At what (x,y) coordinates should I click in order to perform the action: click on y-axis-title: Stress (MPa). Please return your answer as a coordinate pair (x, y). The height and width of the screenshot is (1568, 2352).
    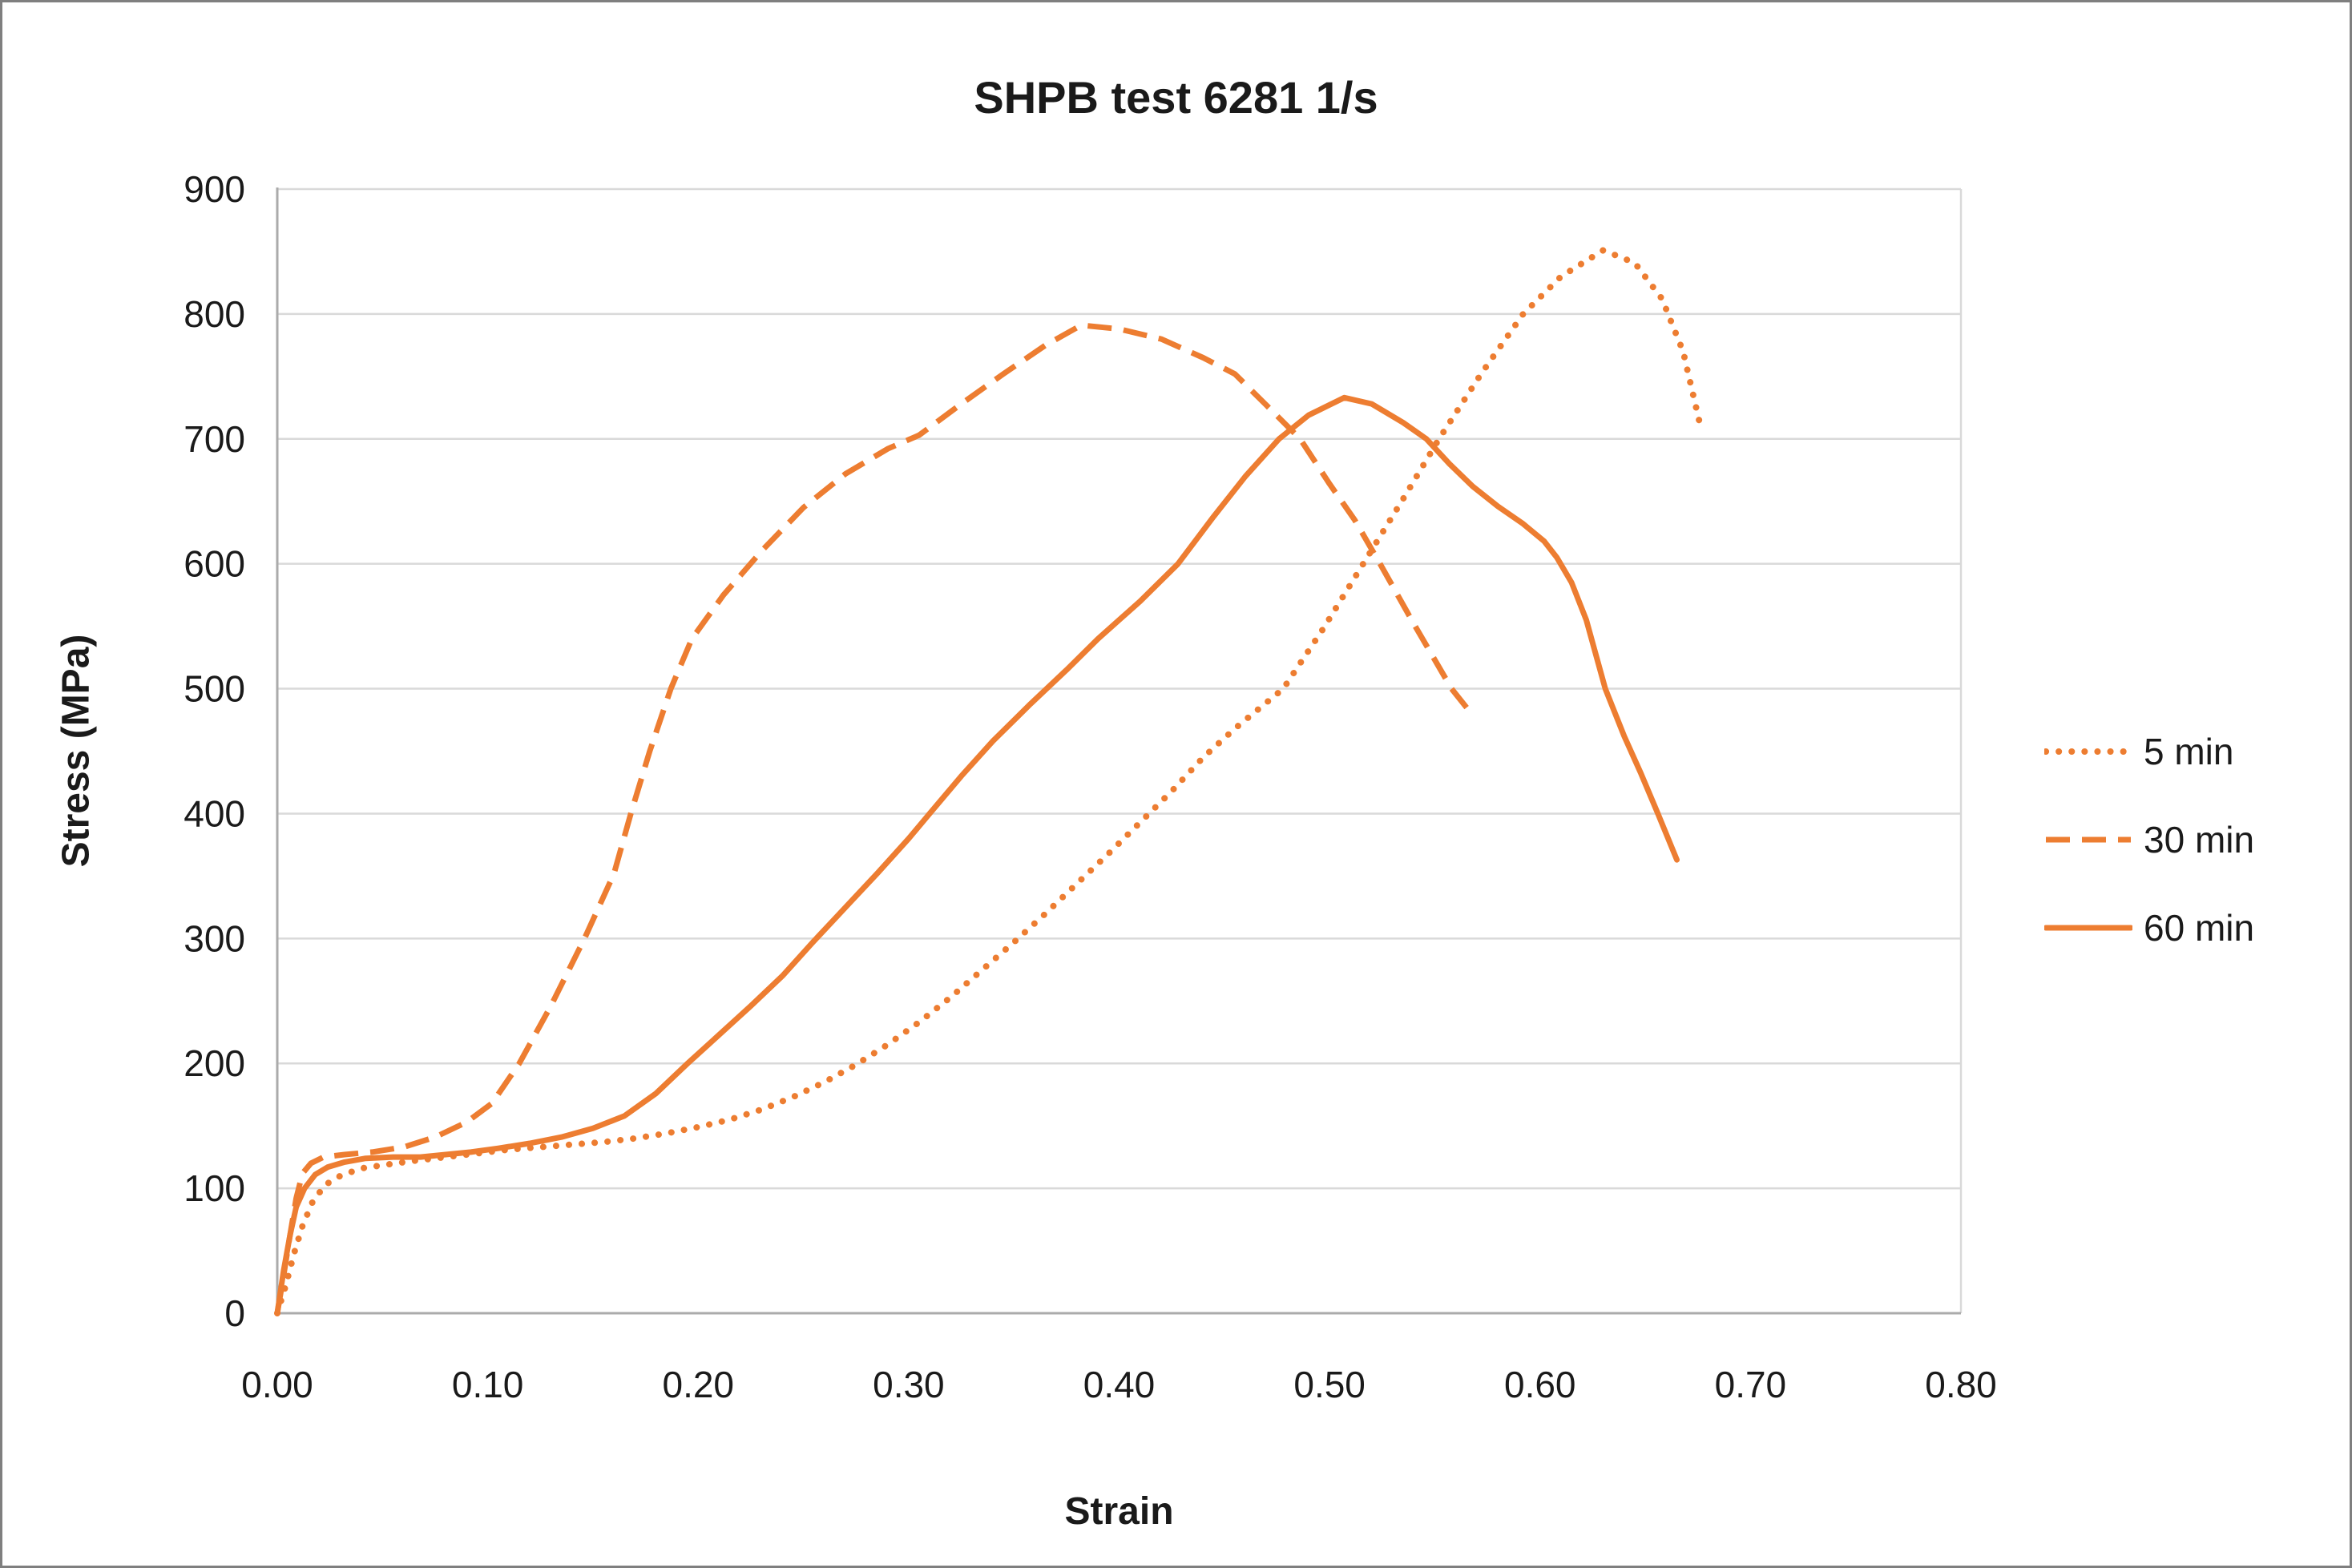
    Looking at the image, I should click on (76, 751).